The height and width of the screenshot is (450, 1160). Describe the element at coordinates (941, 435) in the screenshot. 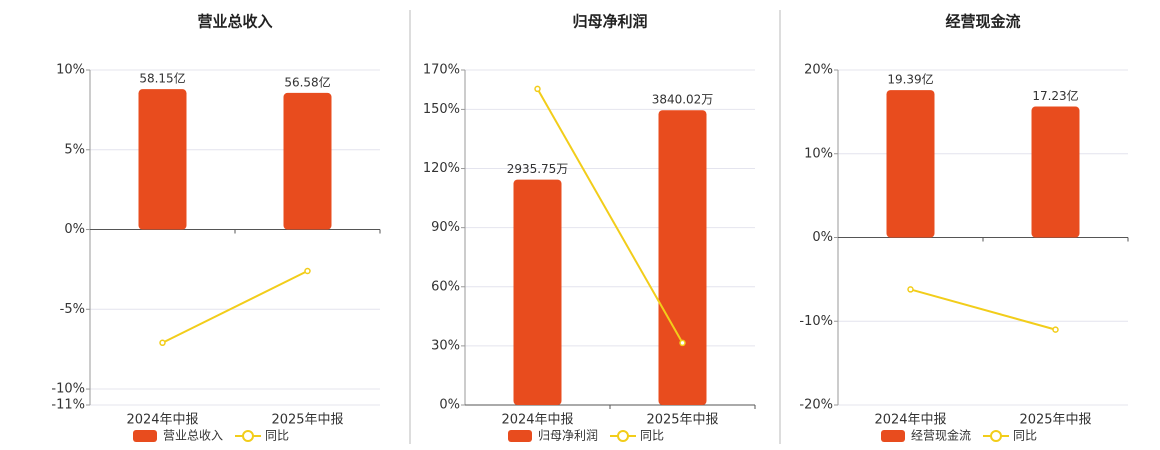

I see `legend-label: 经营现金流` at that location.